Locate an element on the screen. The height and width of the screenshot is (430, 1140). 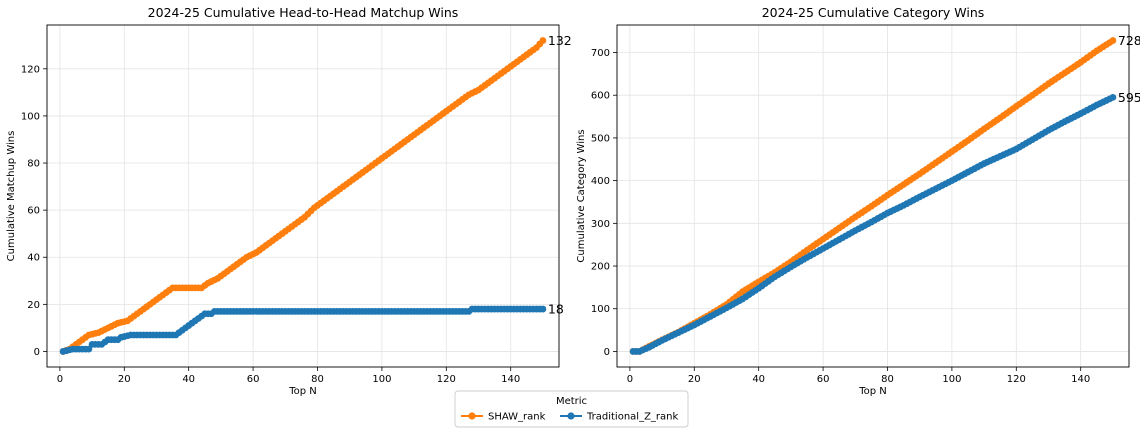
y-tick-label: 300 is located at coordinates (600, 224).